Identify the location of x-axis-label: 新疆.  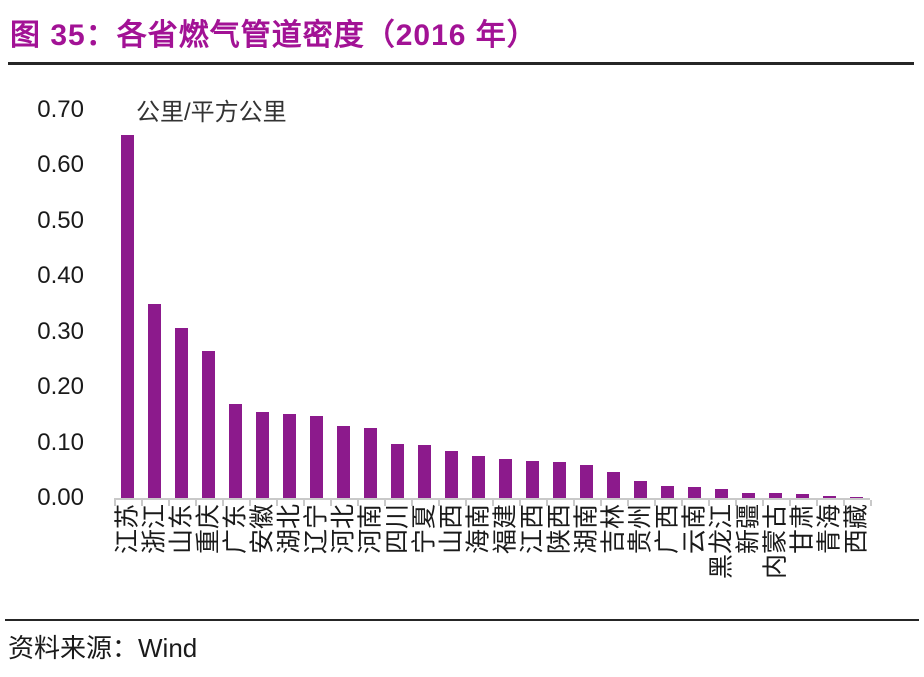
(748, 529).